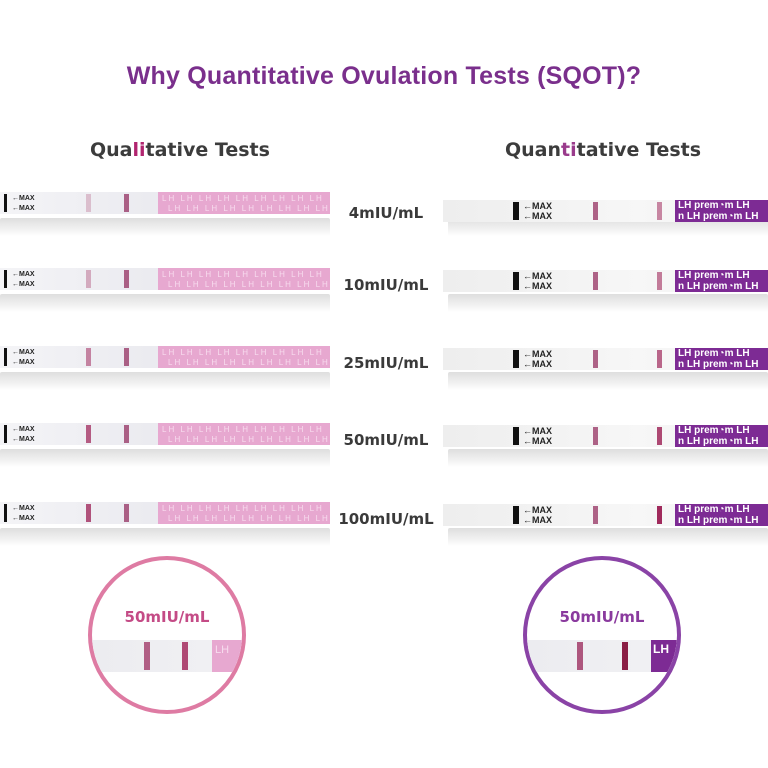  What do you see at coordinates (227, 656) in the screenshot?
I see `pink-pad: LH` at bounding box center [227, 656].